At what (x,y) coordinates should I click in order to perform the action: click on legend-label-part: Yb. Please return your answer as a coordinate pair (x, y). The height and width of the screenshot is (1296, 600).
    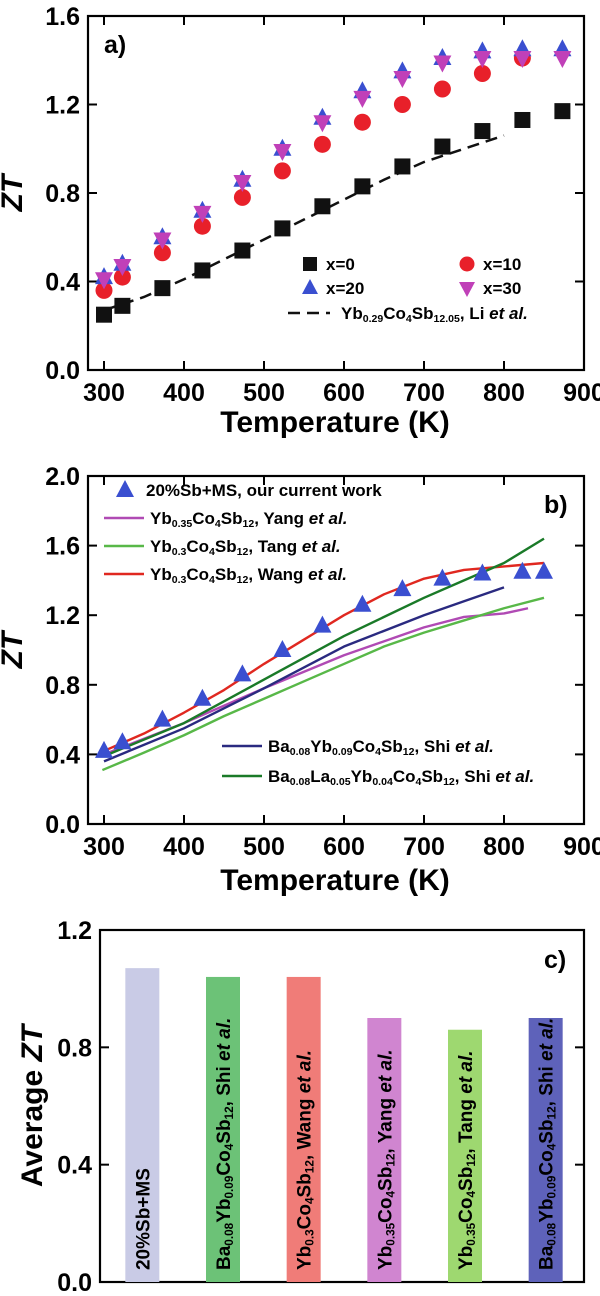
    Looking at the image, I should click on (161, 518).